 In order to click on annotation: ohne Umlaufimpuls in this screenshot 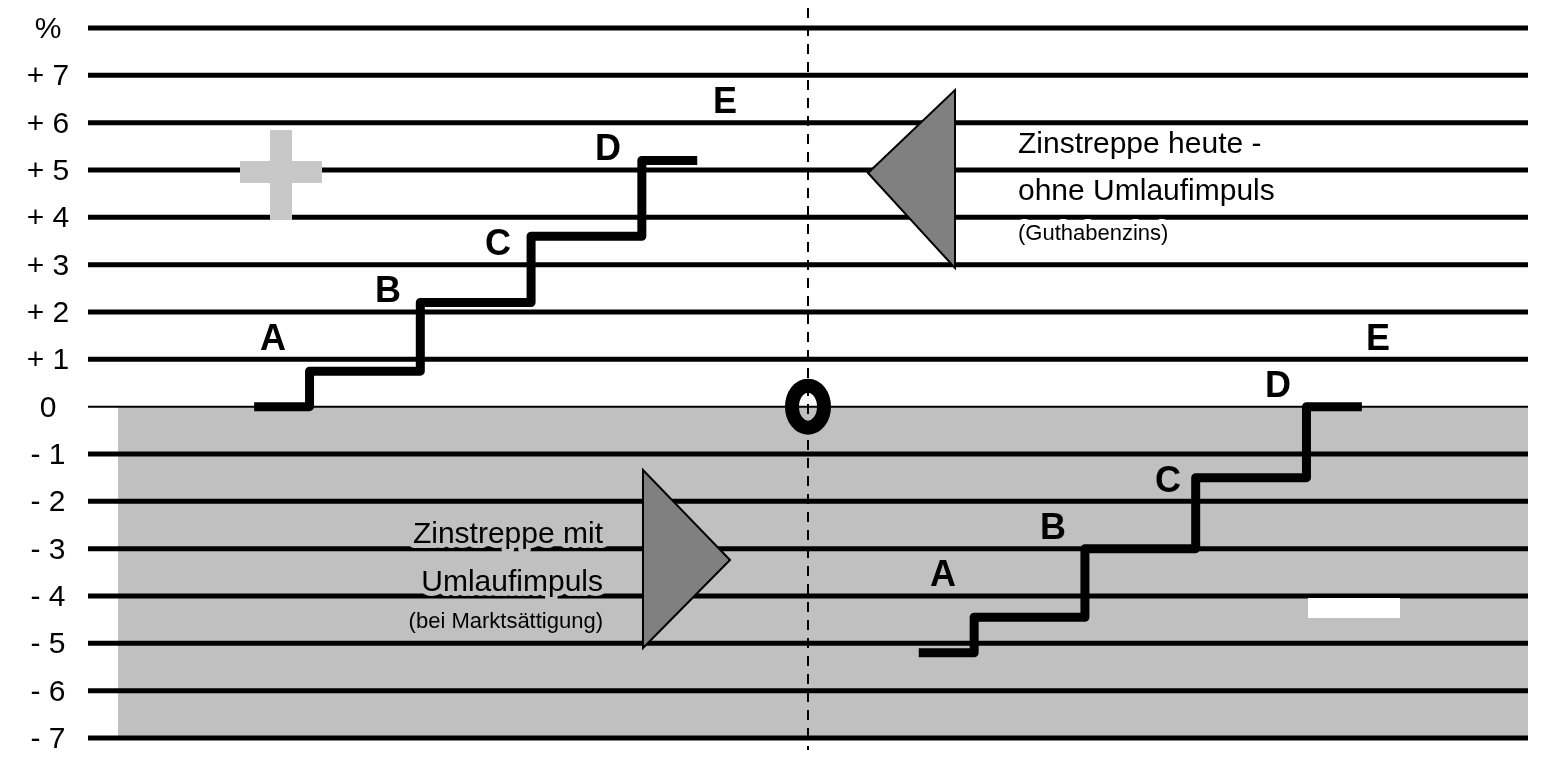, I will do `click(1146, 189)`.